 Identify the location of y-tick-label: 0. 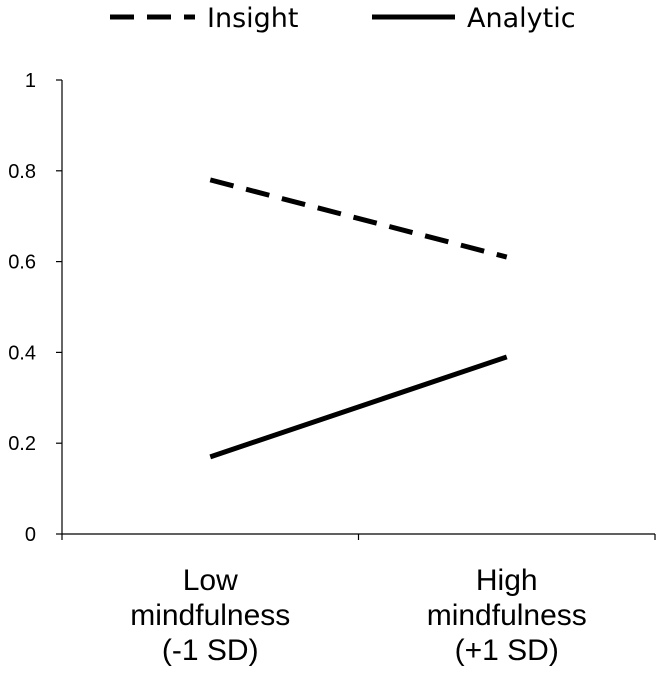
(30, 535).